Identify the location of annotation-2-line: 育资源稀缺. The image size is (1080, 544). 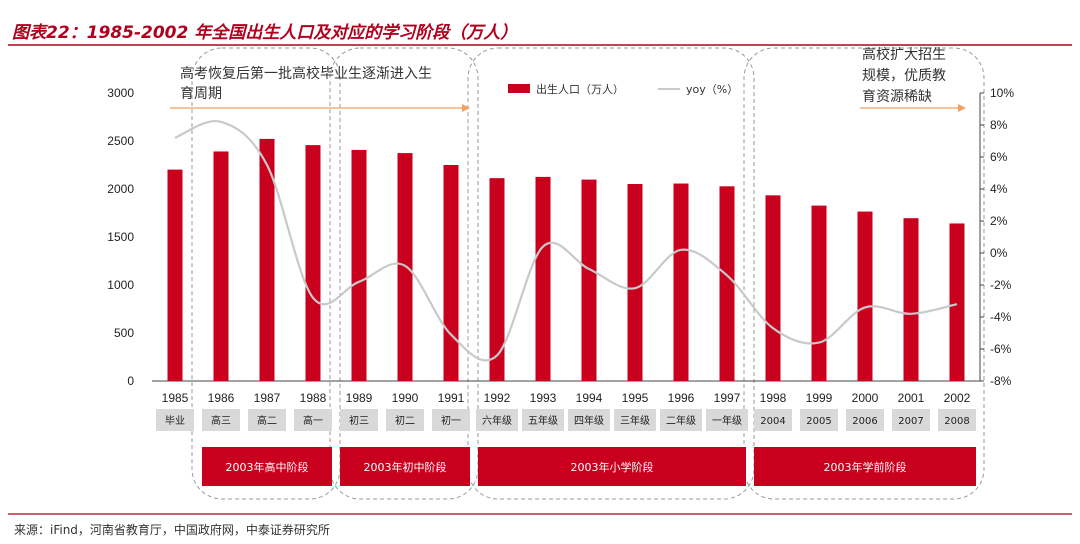
(897, 97).